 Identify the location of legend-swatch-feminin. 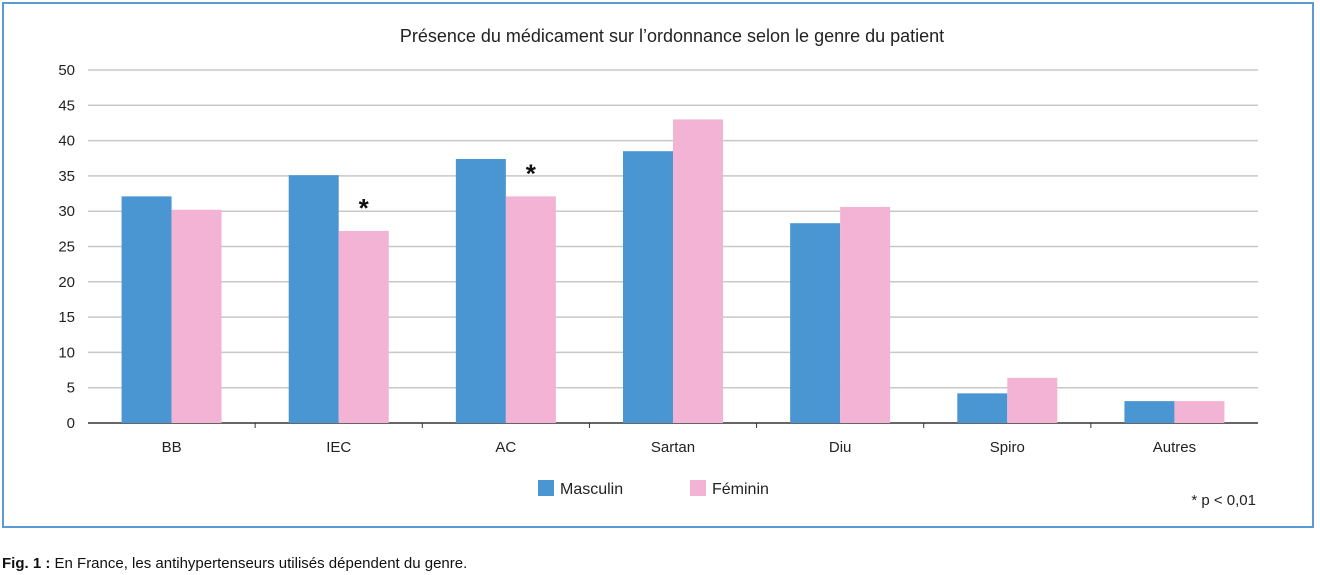
(698, 488).